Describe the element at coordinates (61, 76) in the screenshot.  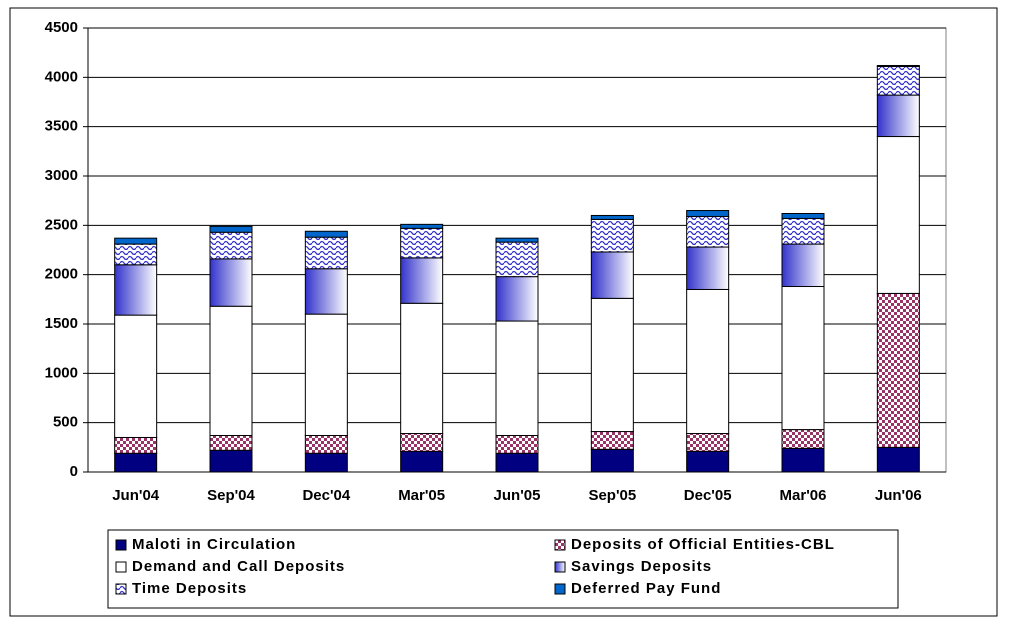
I see `y-tick-label: 4000` at that location.